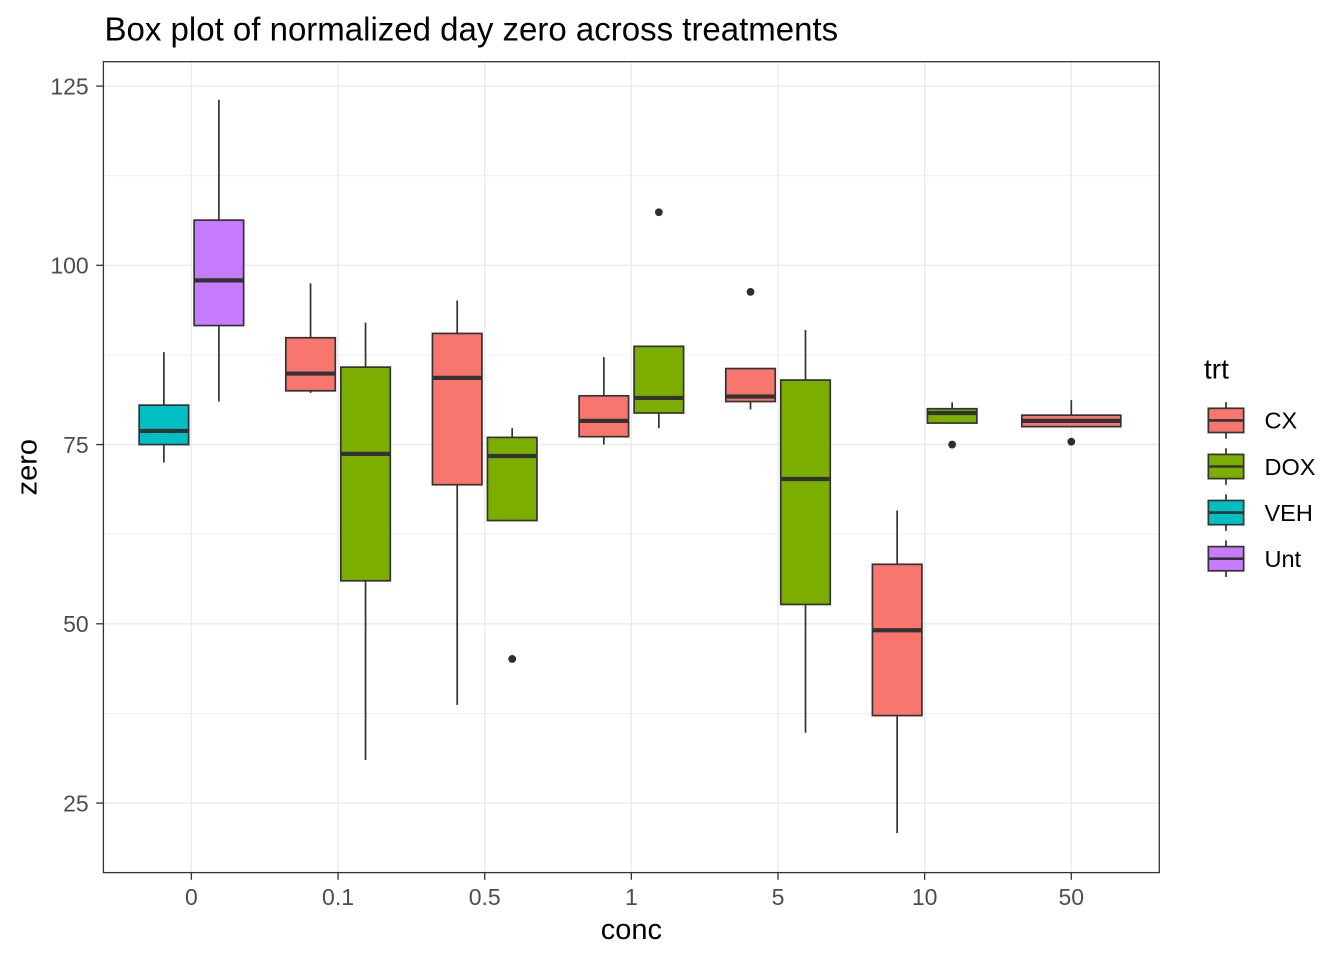  I want to click on box-0-Unt, so click(219, 250).